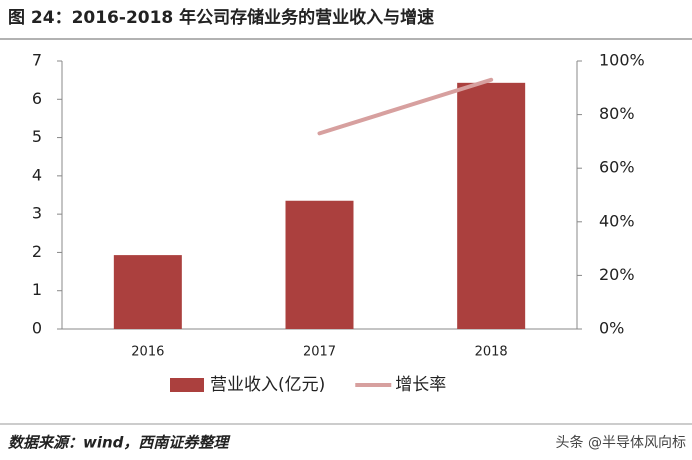 This screenshot has width=692, height=460. What do you see at coordinates (147, 352) in the screenshot?
I see `x-tick-label: 2016` at bounding box center [147, 352].